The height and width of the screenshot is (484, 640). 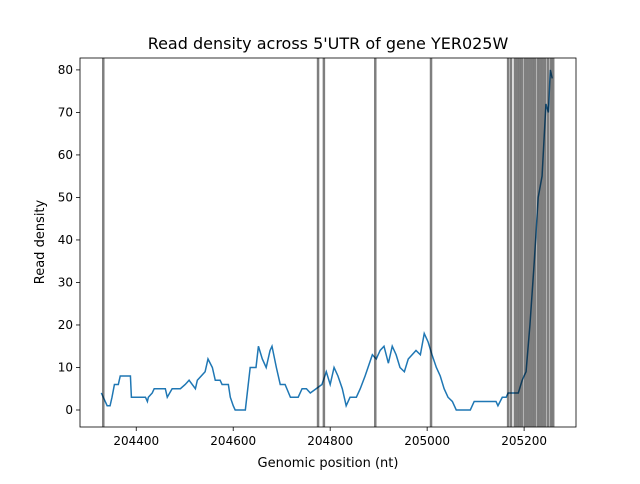 What do you see at coordinates (136, 441) in the screenshot?
I see `x-tick-label: 204400` at bounding box center [136, 441].